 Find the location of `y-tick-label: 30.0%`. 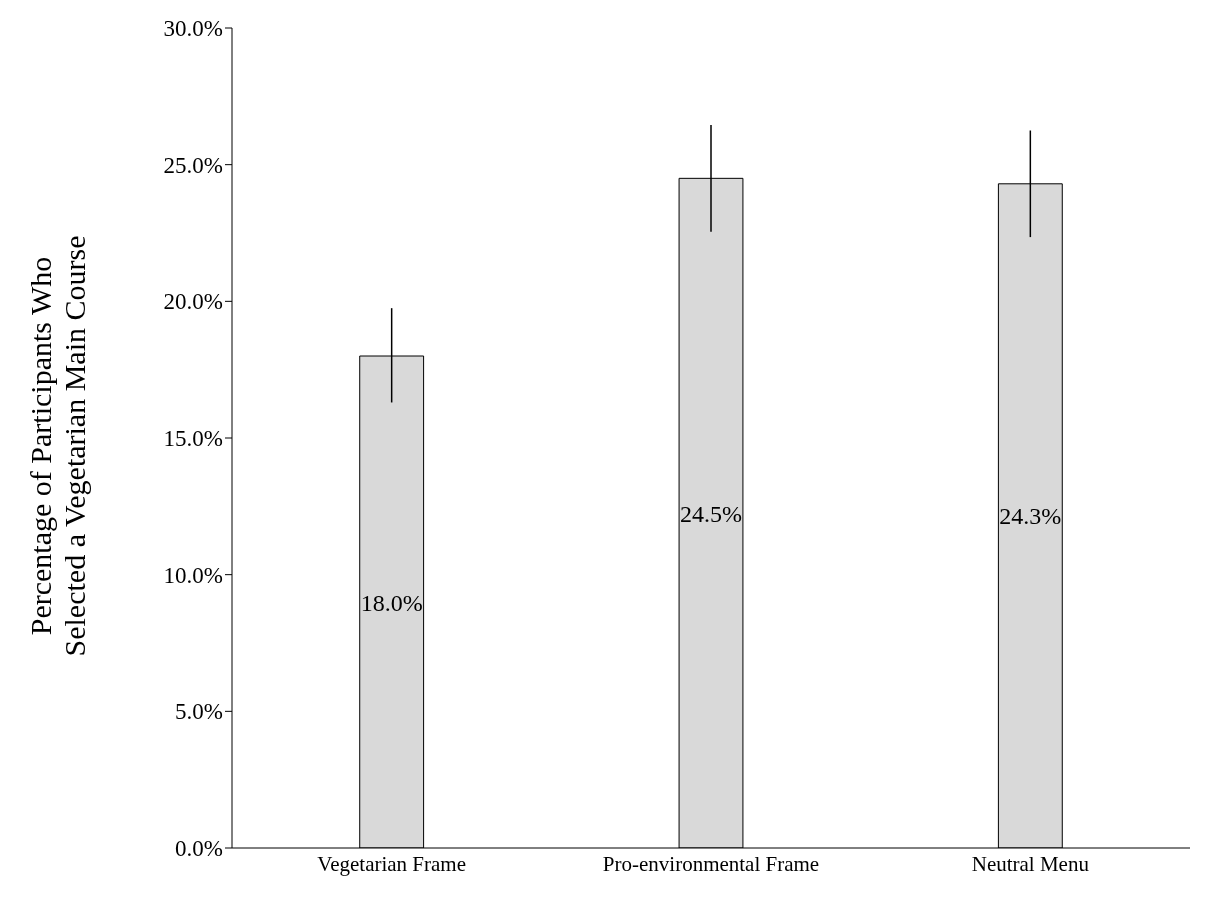

y-tick-label: 30.0% is located at coordinates (193, 29).